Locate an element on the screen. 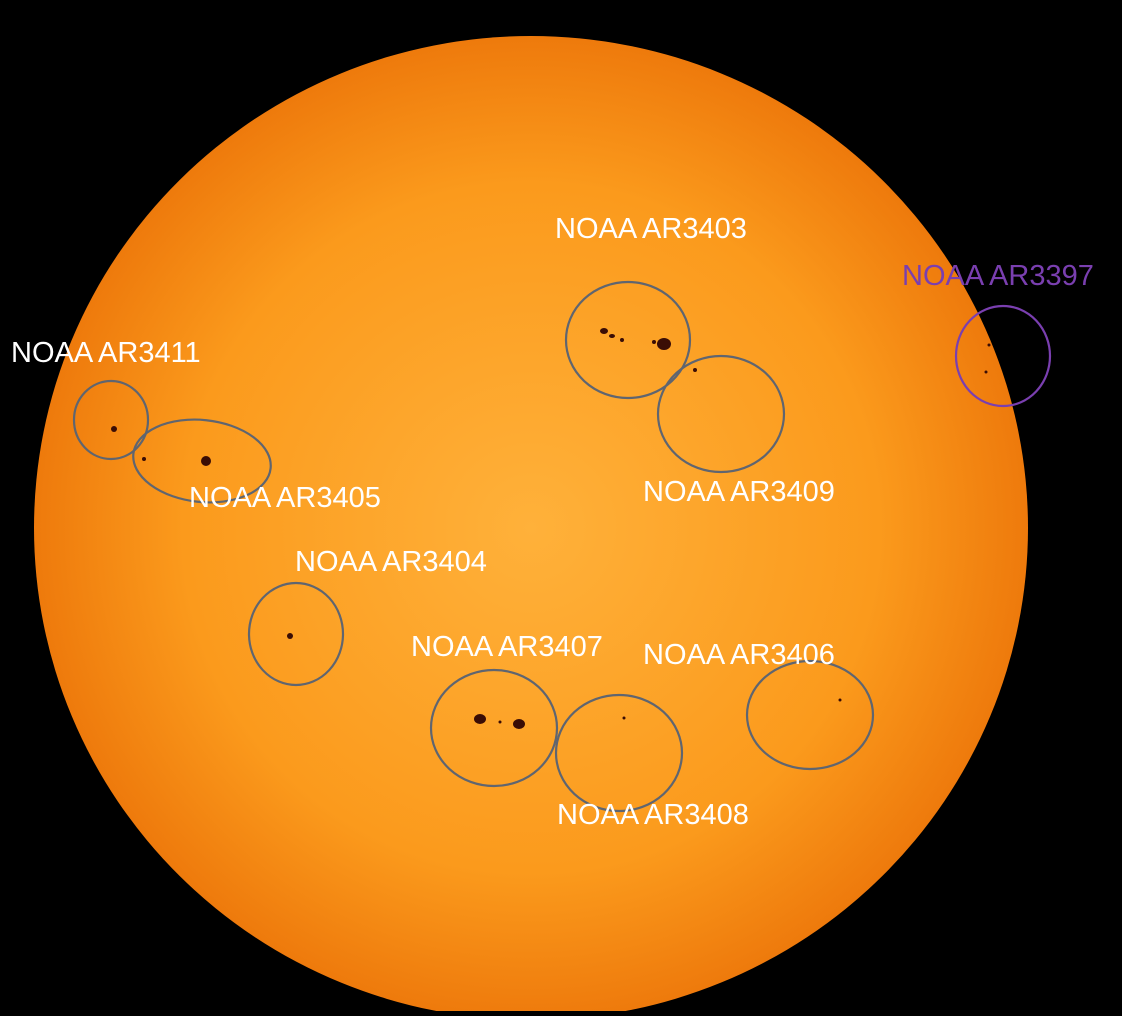 This screenshot has height=1016, width=1122. region-label-ar3411: NOAA AR3411 is located at coordinates (106, 353).